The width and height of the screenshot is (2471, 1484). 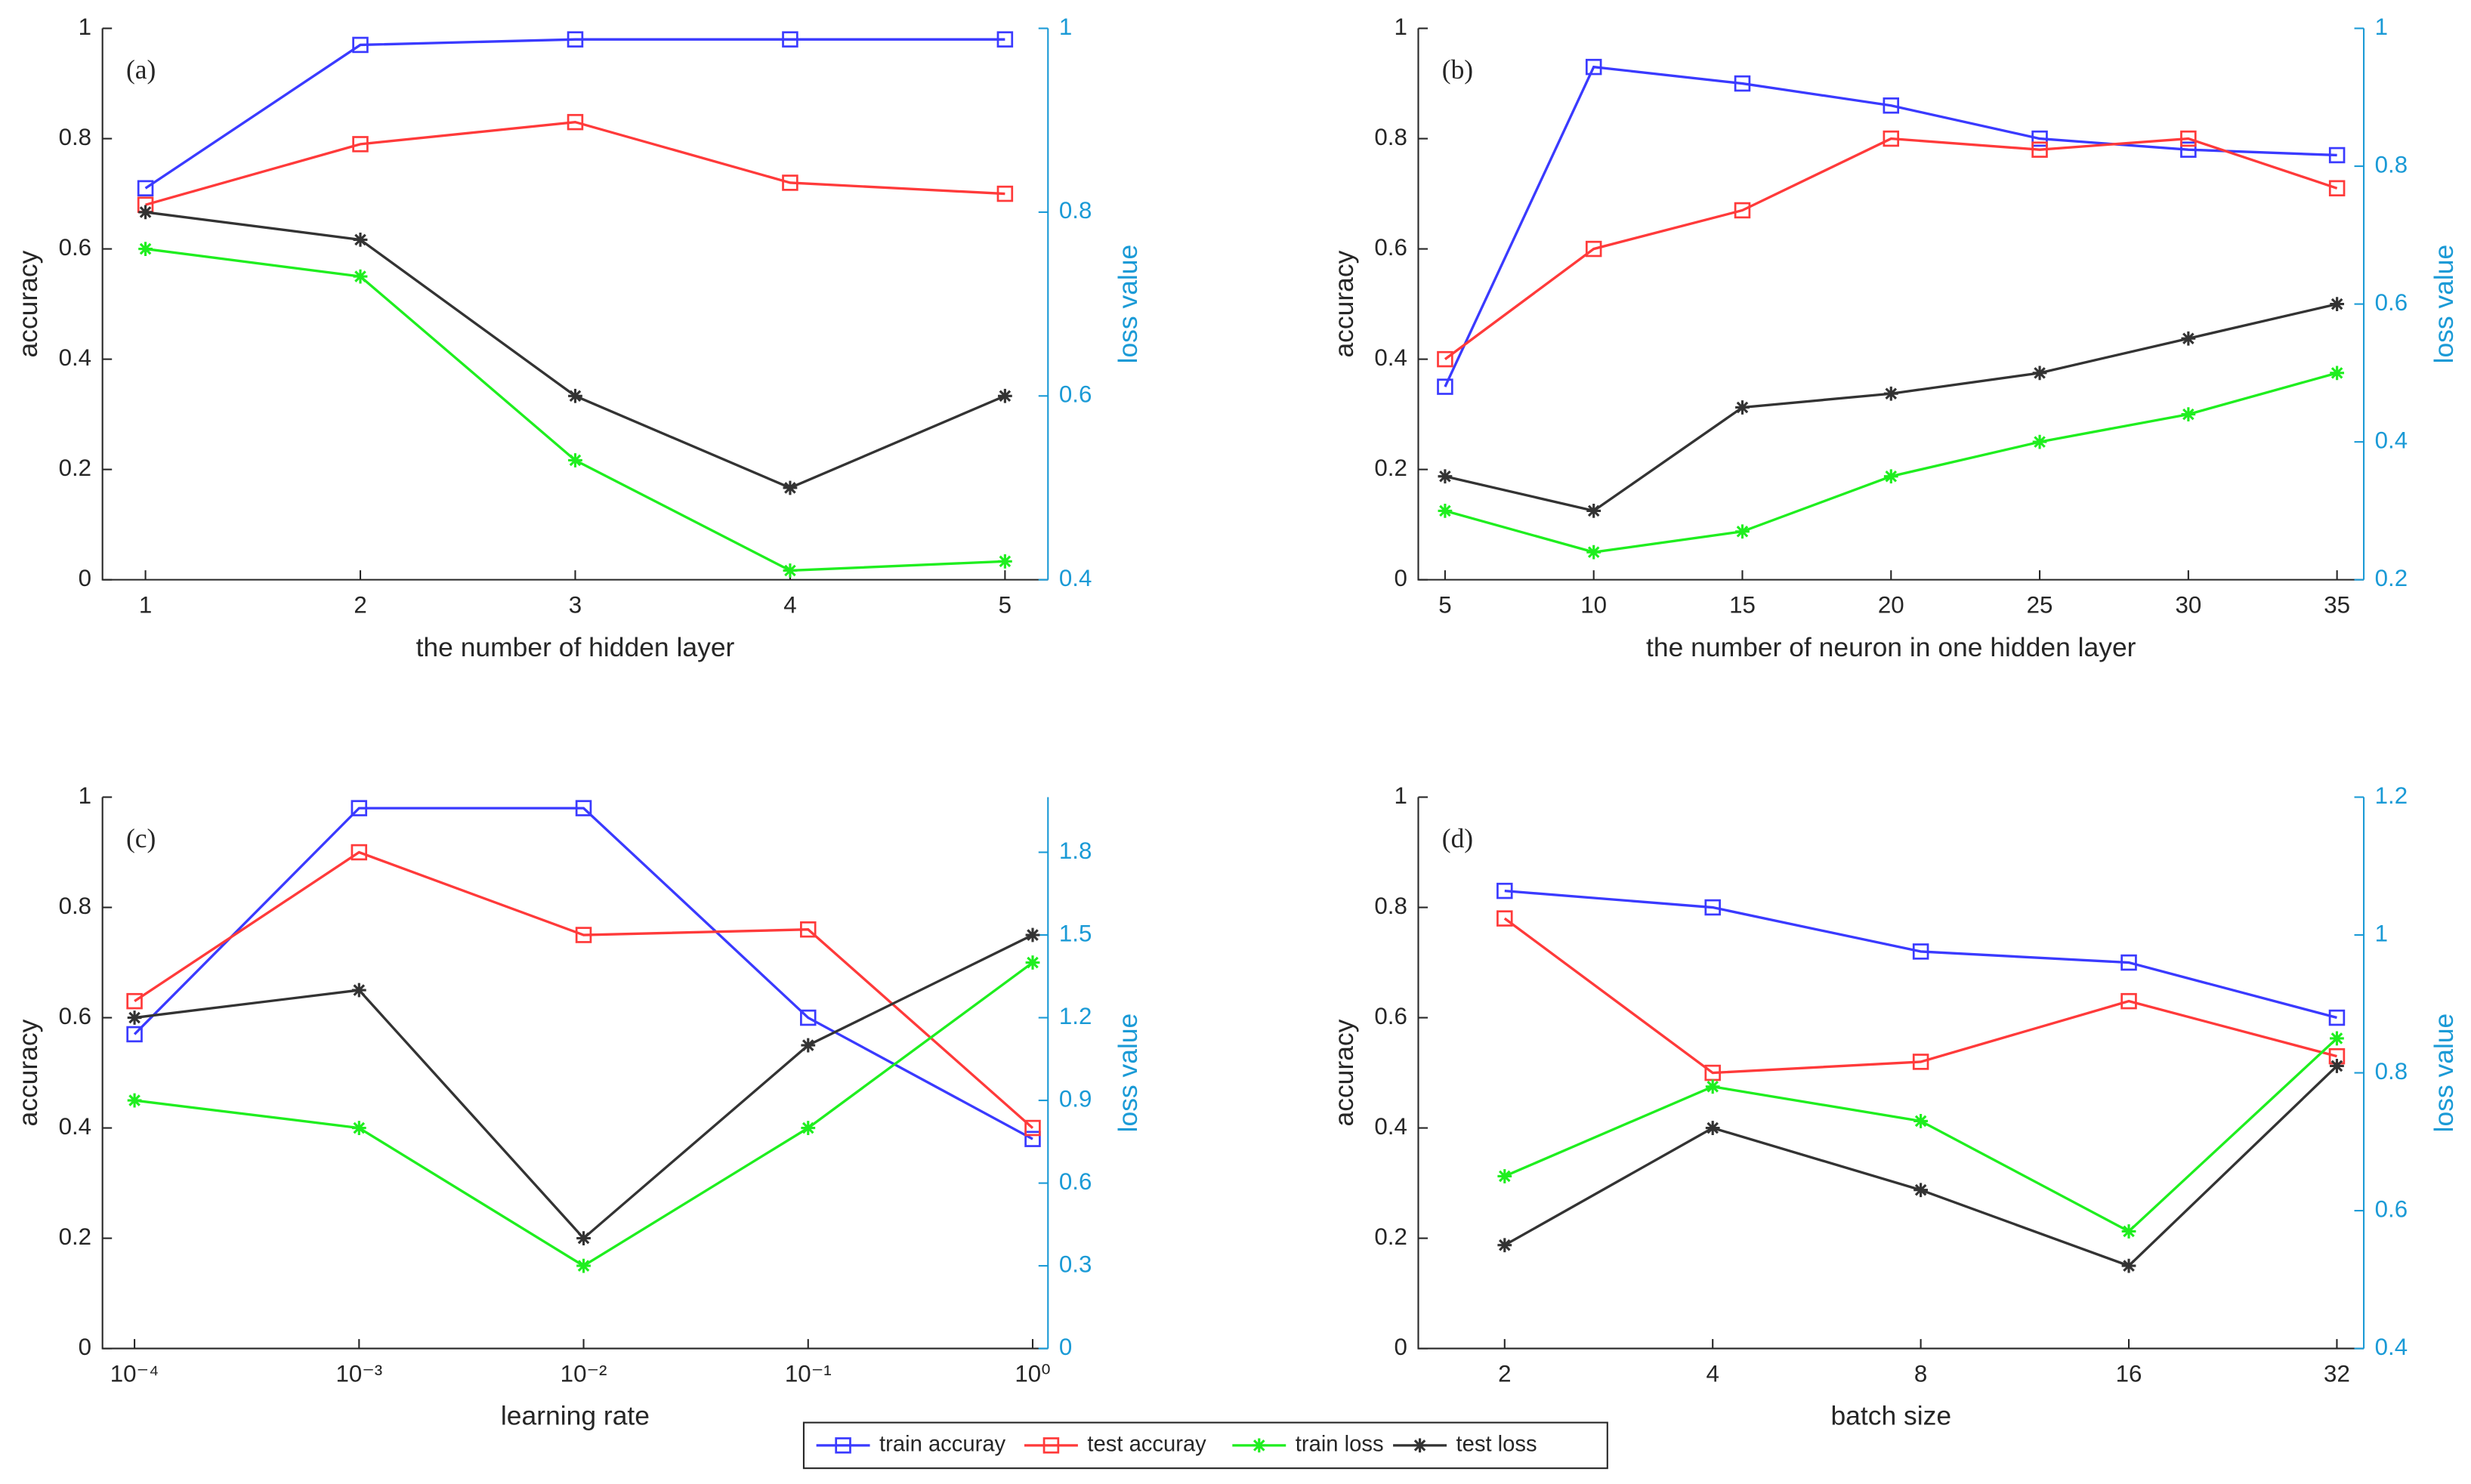 What do you see at coordinates (1075, 1264) in the screenshot?
I see `y2-tick-label: 0.3` at bounding box center [1075, 1264].